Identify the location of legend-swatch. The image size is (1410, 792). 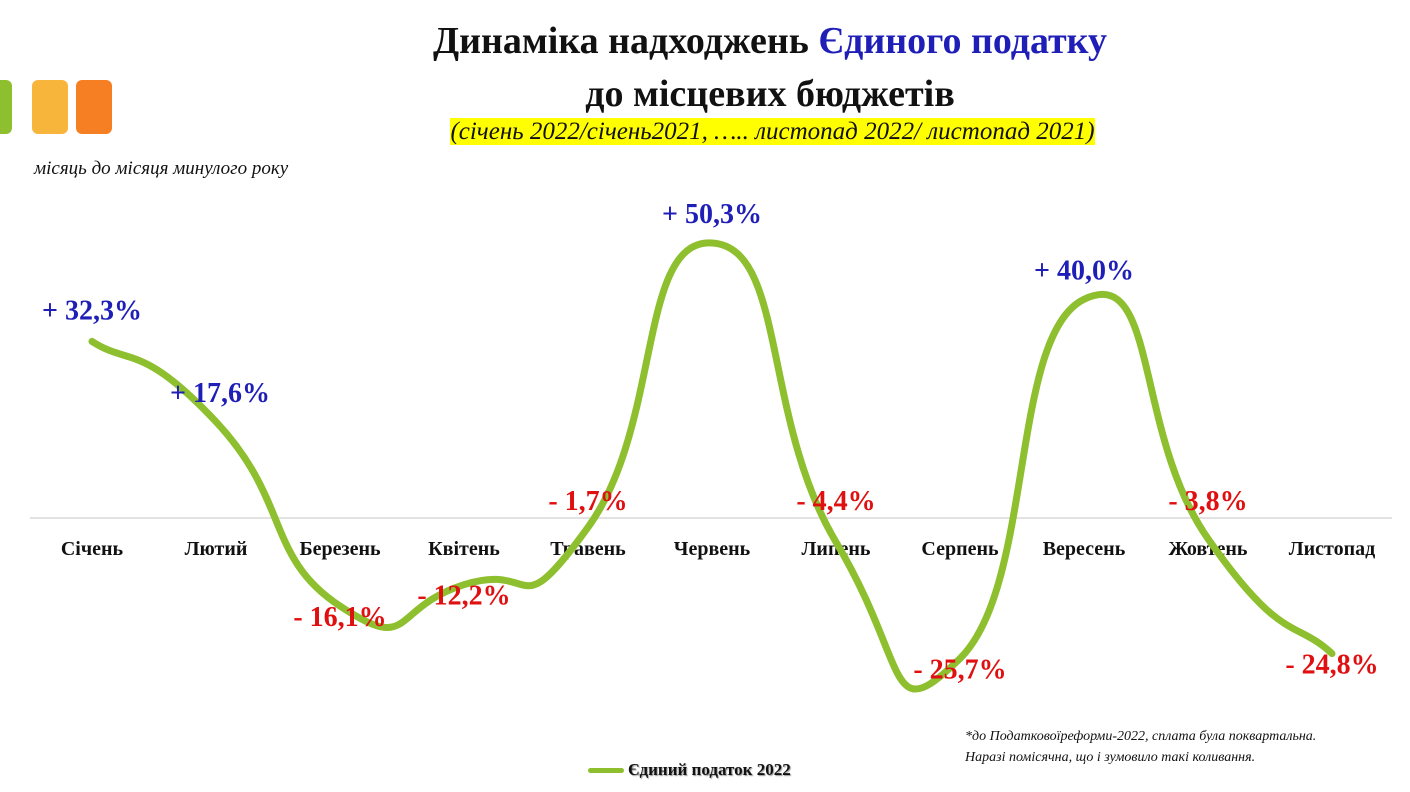
(606, 770).